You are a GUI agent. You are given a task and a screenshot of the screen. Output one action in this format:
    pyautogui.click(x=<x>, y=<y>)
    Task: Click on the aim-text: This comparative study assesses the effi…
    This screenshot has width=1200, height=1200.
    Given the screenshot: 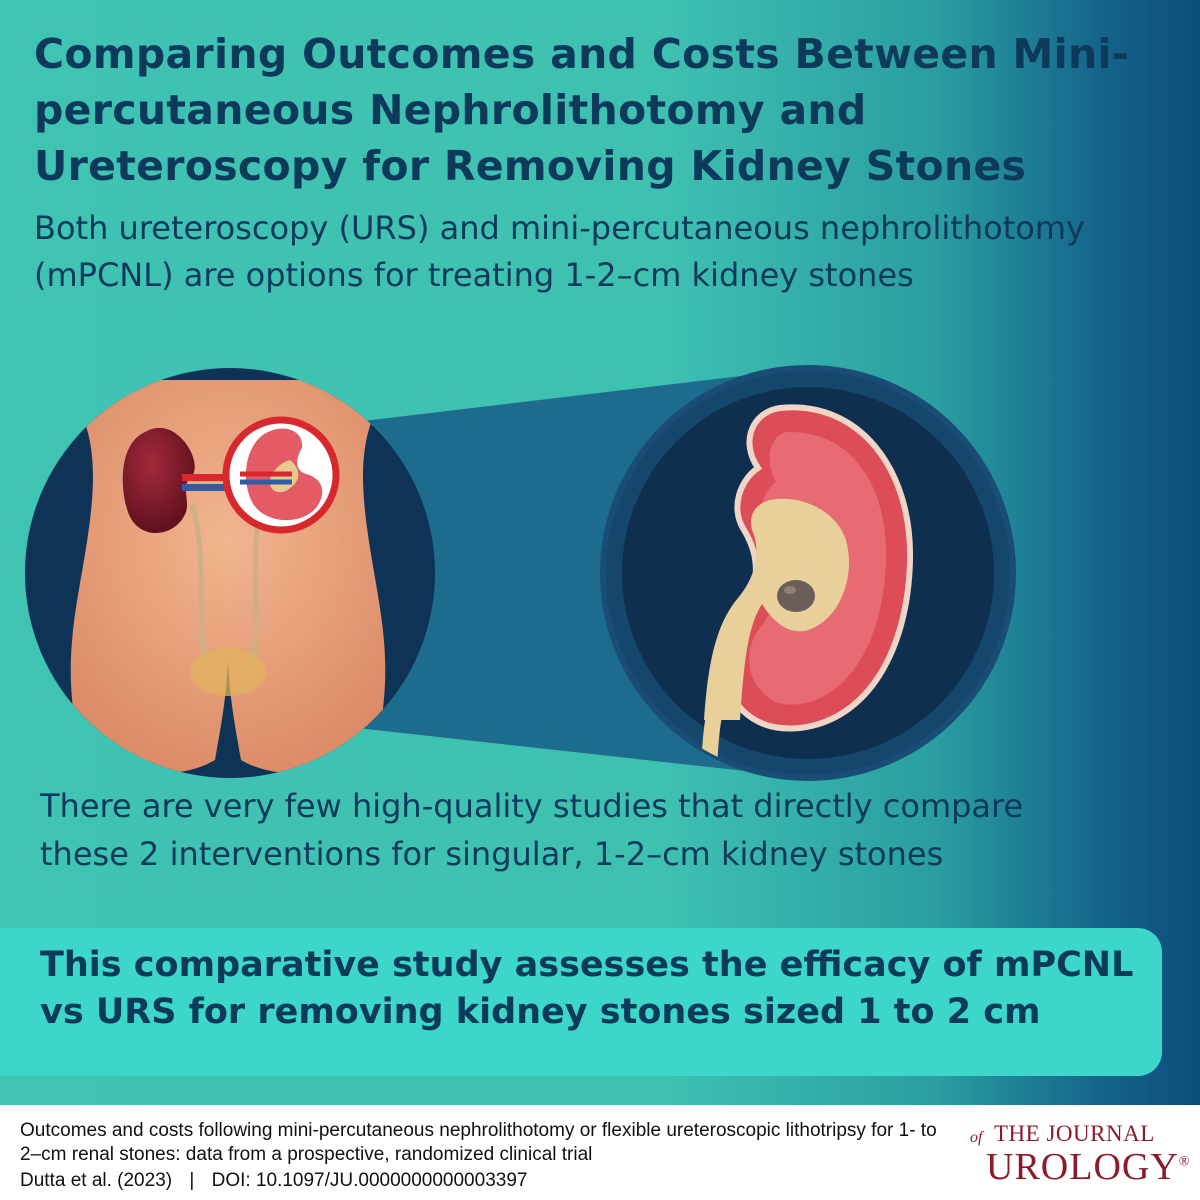 What is the action you would take?
    pyautogui.click(x=587, y=988)
    